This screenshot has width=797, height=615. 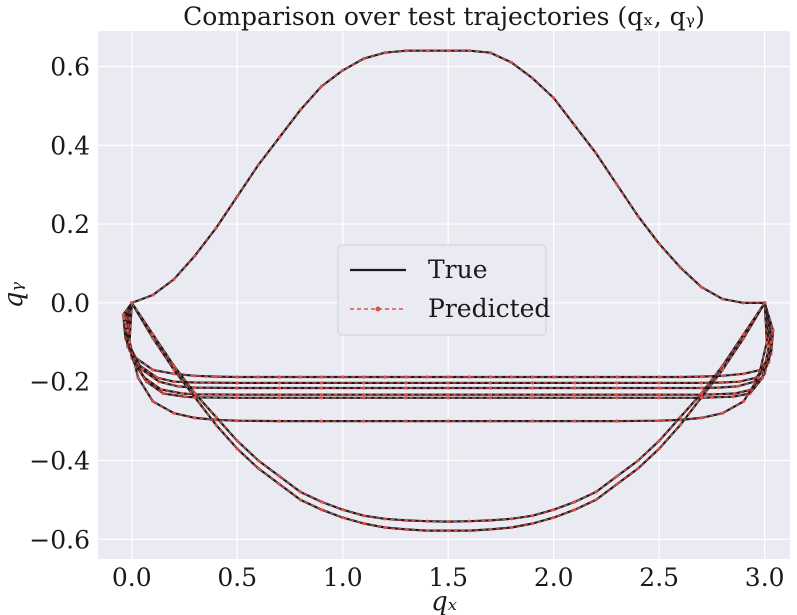 What do you see at coordinates (70, 224) in the screenshot?
I see `y-tick-label: 0.2` at bounding box center [70, 224].